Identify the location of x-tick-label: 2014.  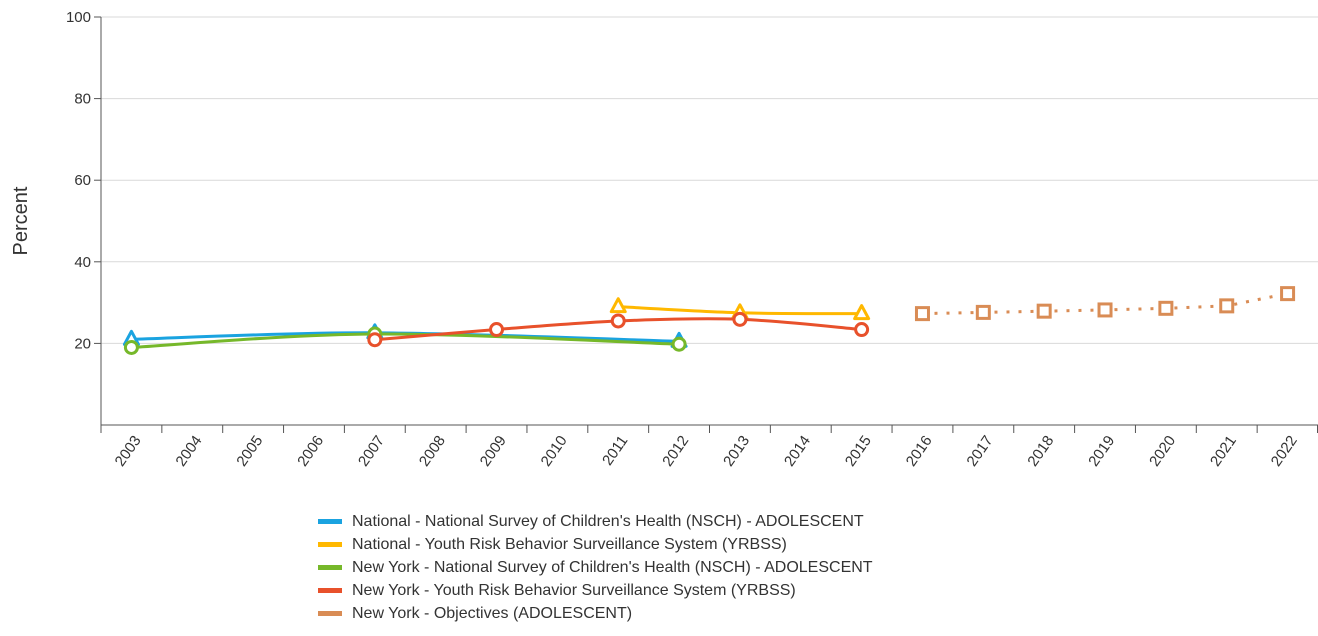
(797, 451).